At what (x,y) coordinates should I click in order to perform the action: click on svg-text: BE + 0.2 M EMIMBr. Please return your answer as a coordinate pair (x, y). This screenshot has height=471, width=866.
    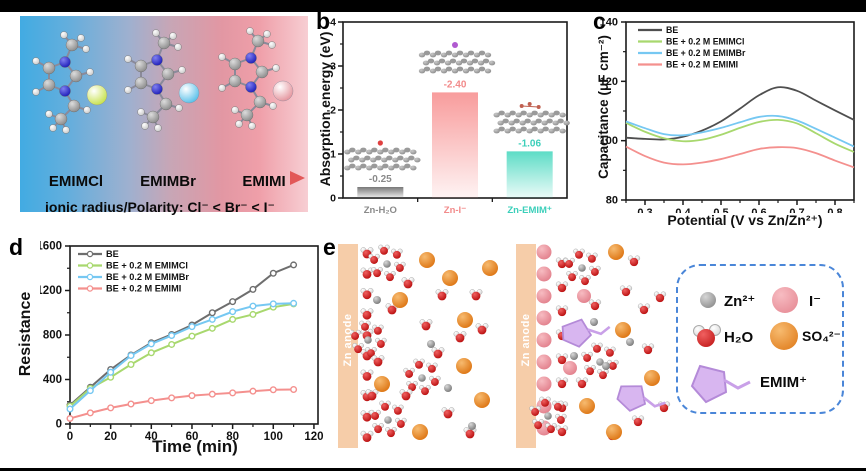
    Looking at the image, I should click on (147, 277).